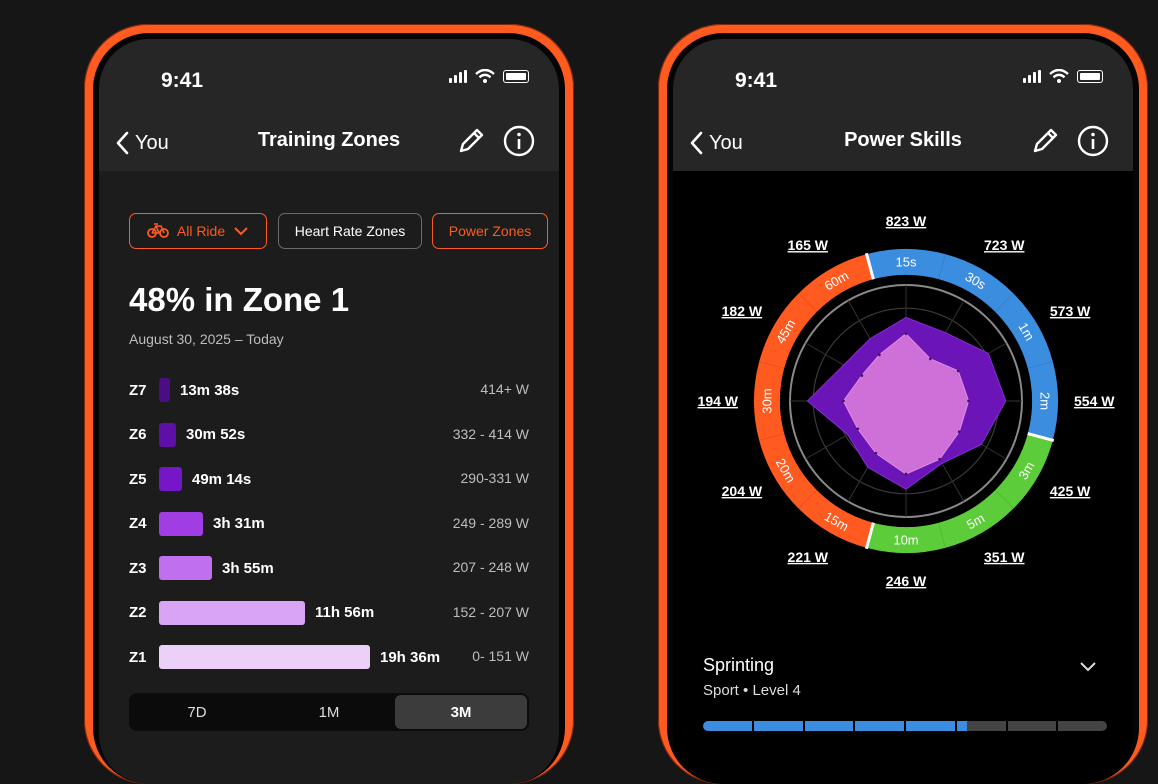  What do you see at coordinates (903, 677) in the screenshot?
I see `skill-card: Sprinting Sport • Level 4` at bounding box center [903, 677].